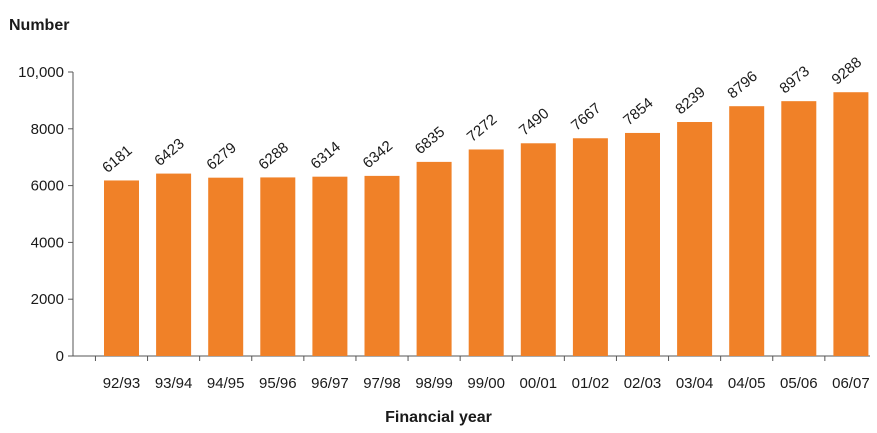 The height and width of the screenshot is (433, 877). I want to click on data-label: 8973, so click(794, 80).